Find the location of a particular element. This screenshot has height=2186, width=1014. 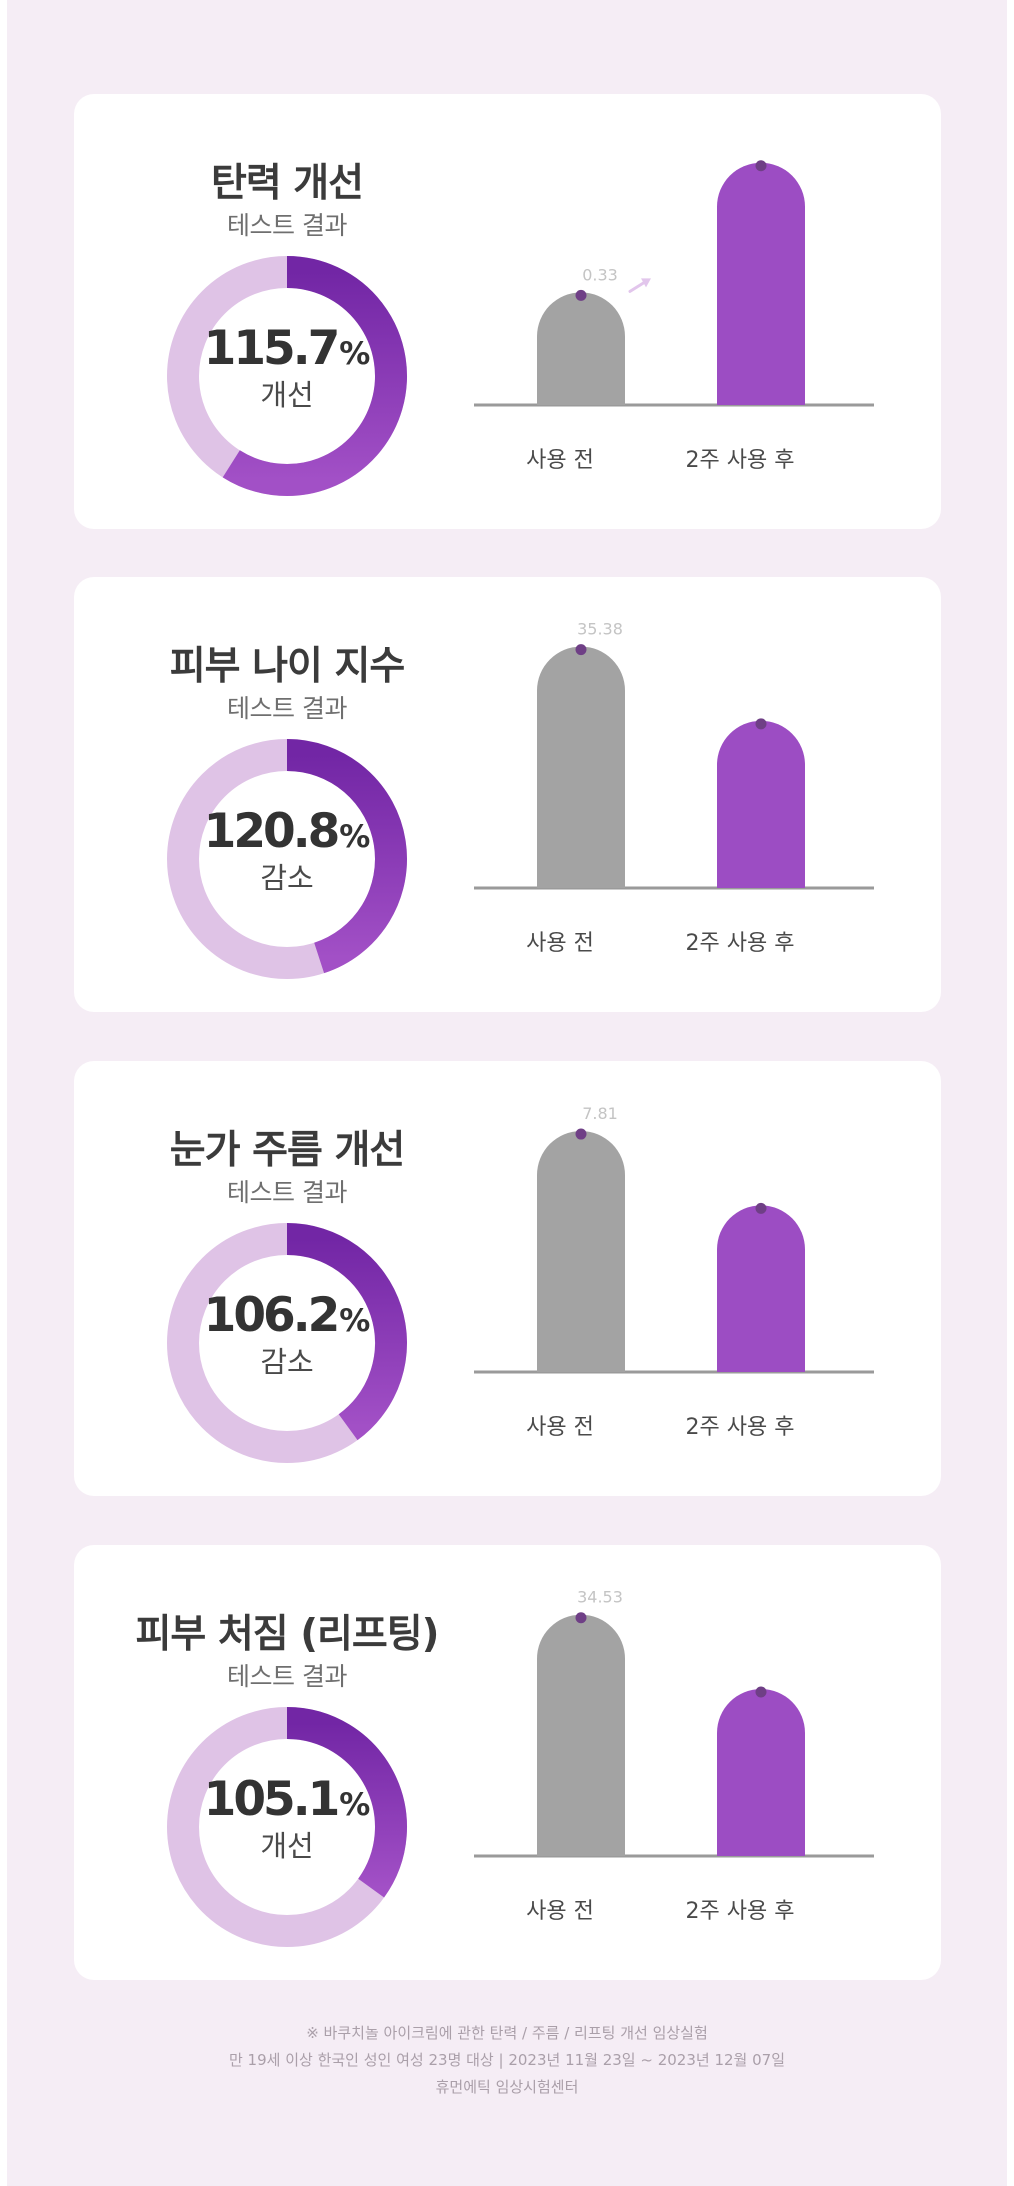

donut-percent-value: 106.2 is located at coordinates (272, 1315).